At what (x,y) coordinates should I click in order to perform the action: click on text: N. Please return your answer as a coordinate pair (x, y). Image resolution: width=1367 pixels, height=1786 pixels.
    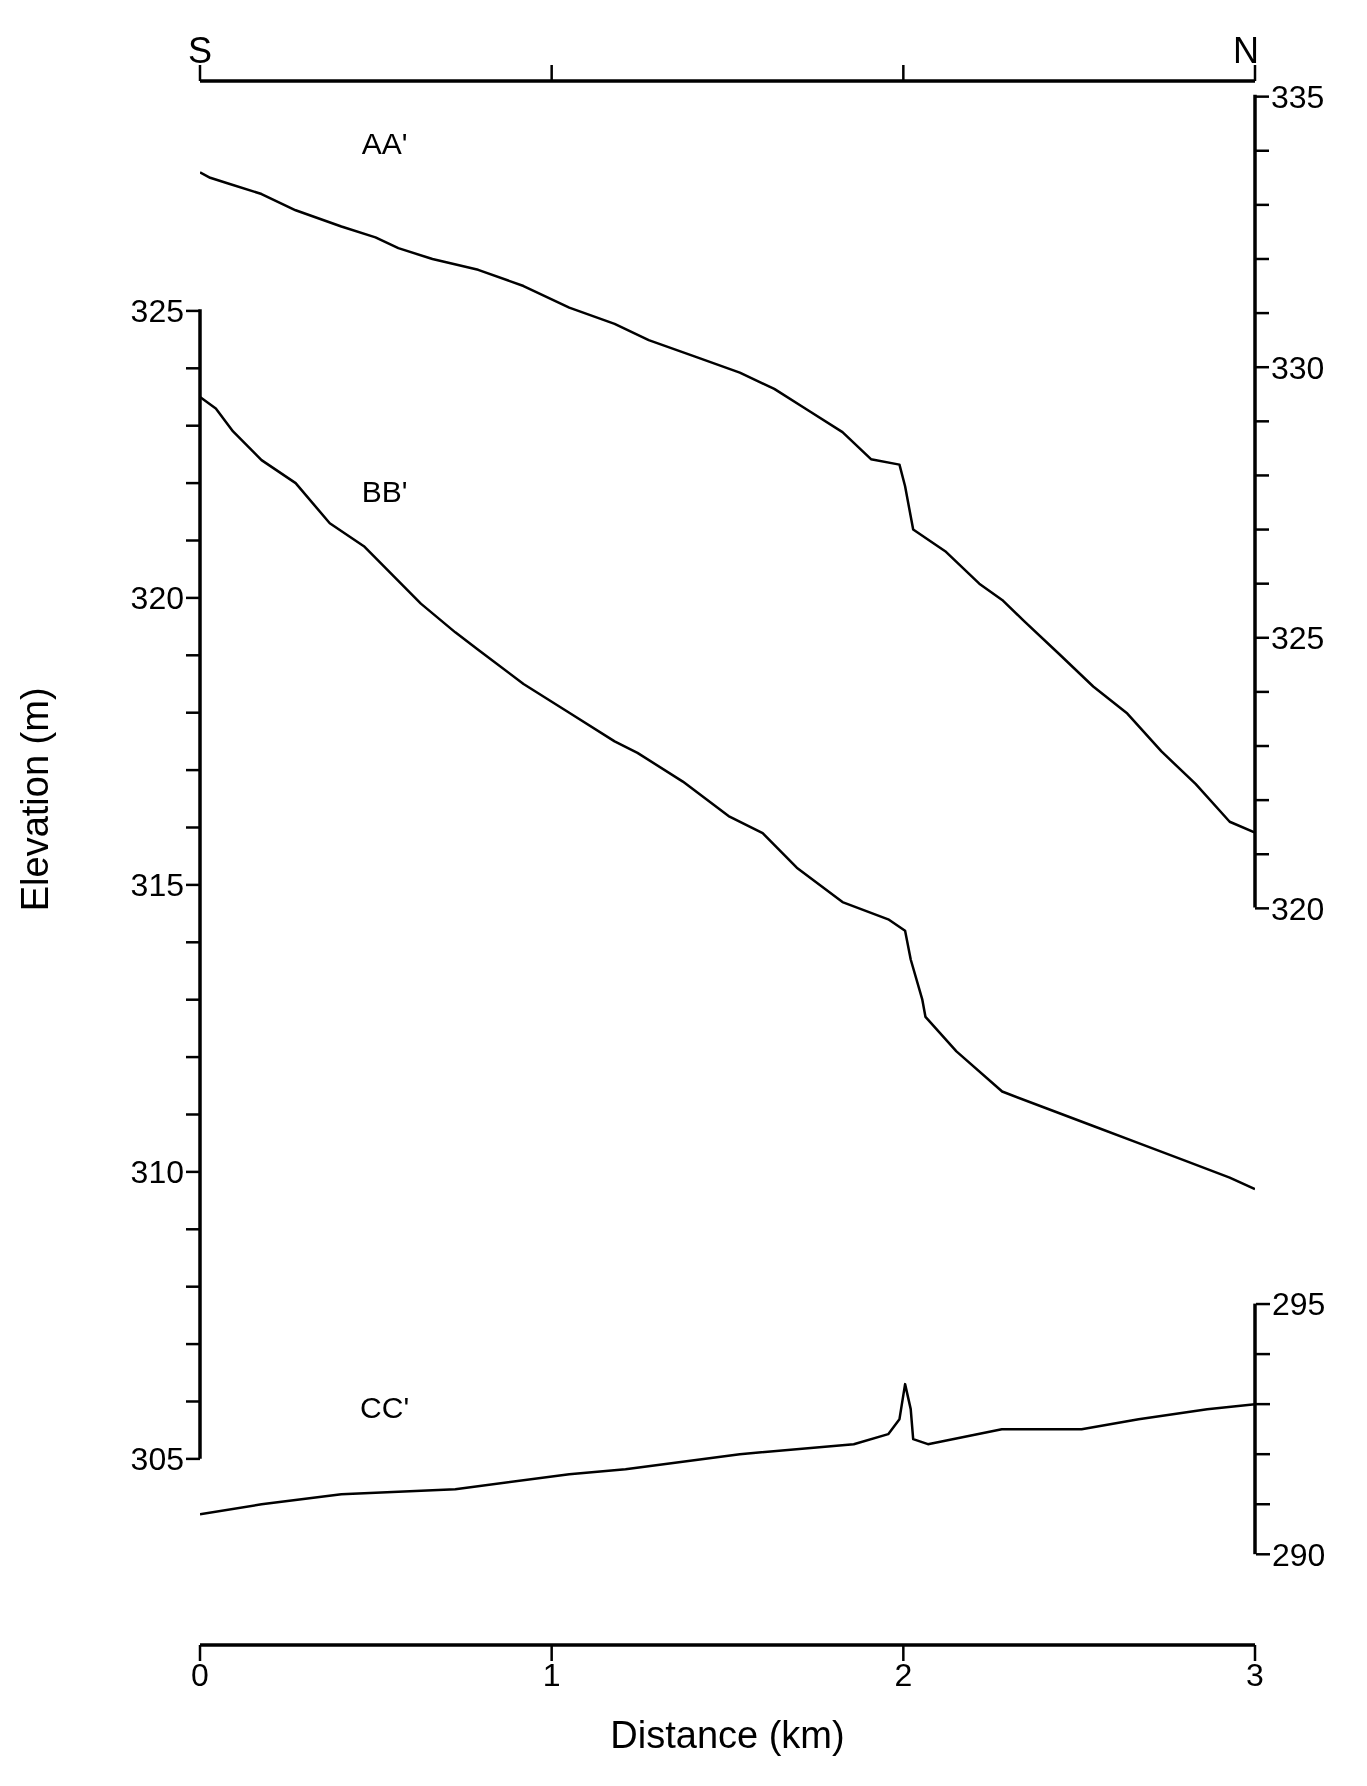
    Looking at the image, I should click on (1246, 50).